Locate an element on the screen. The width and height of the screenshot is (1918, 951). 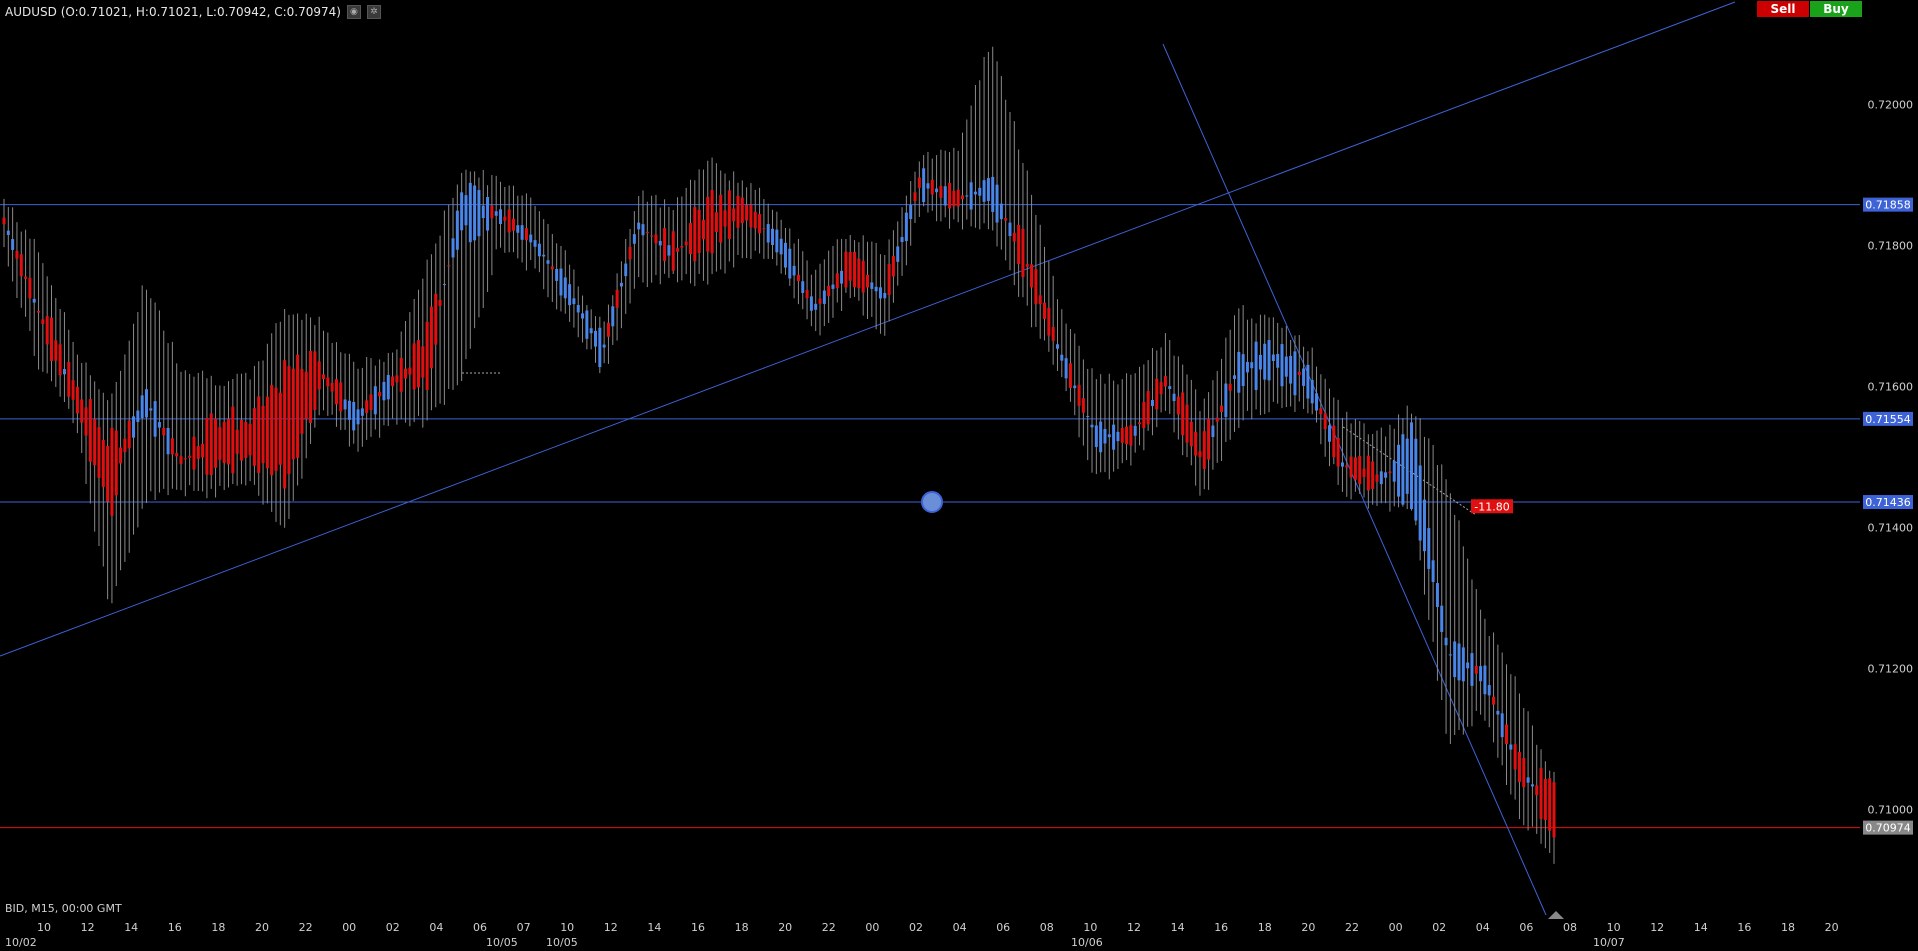
scroll-marker-icon is located at coordinates (1556, 915).